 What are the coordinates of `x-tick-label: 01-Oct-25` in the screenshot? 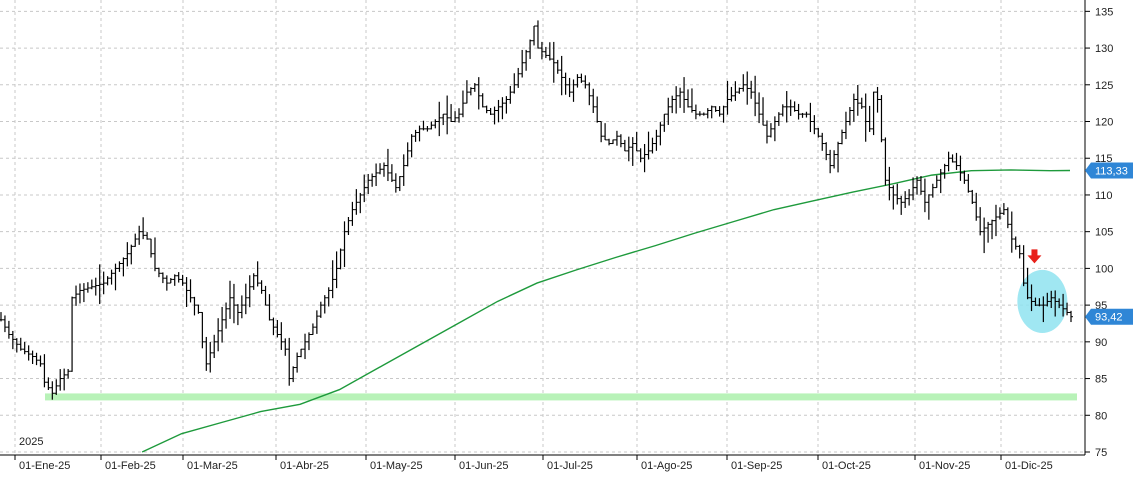 It's located at (846, 466).